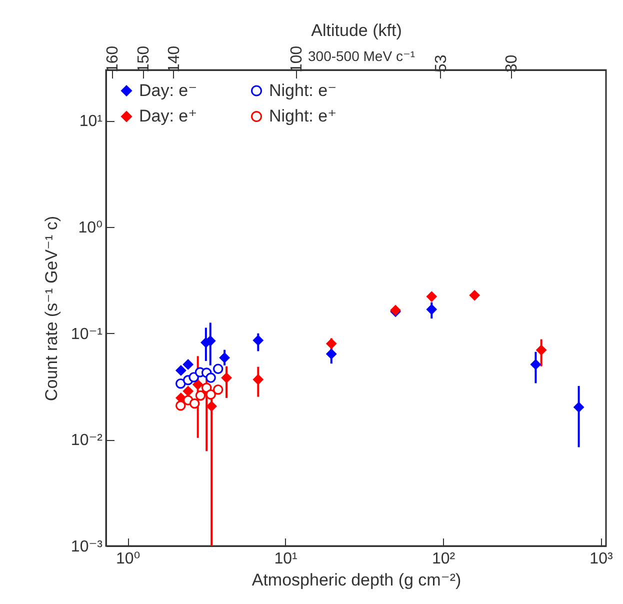  I want to click on y-tick-label: 10⁻², so click(87, 441).